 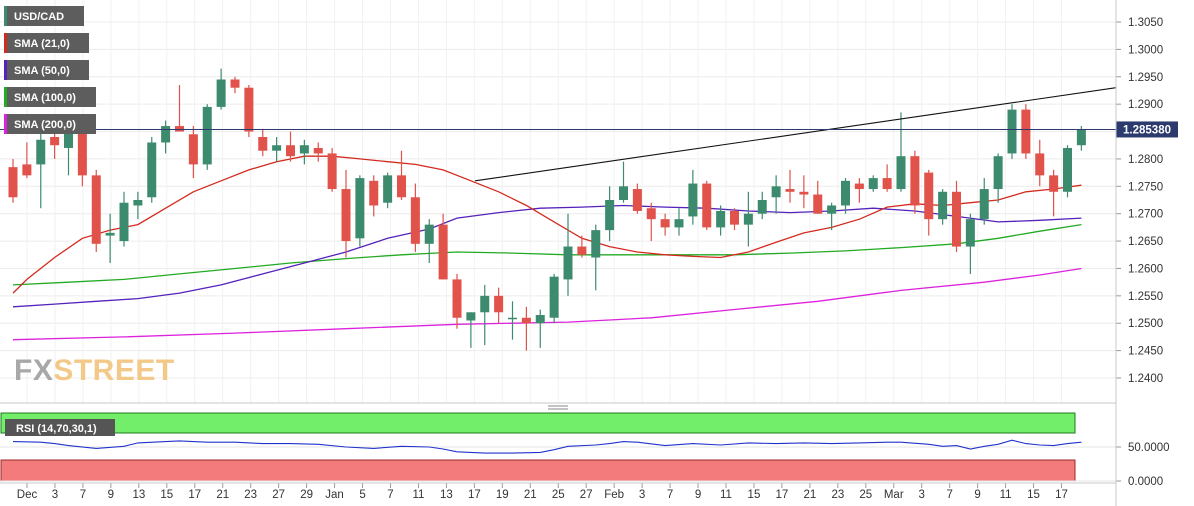 What do you see at coordinates (39, 17) in the screenshot?
I see `legend-label: USD/CAD` at bounding box center [39, 17].